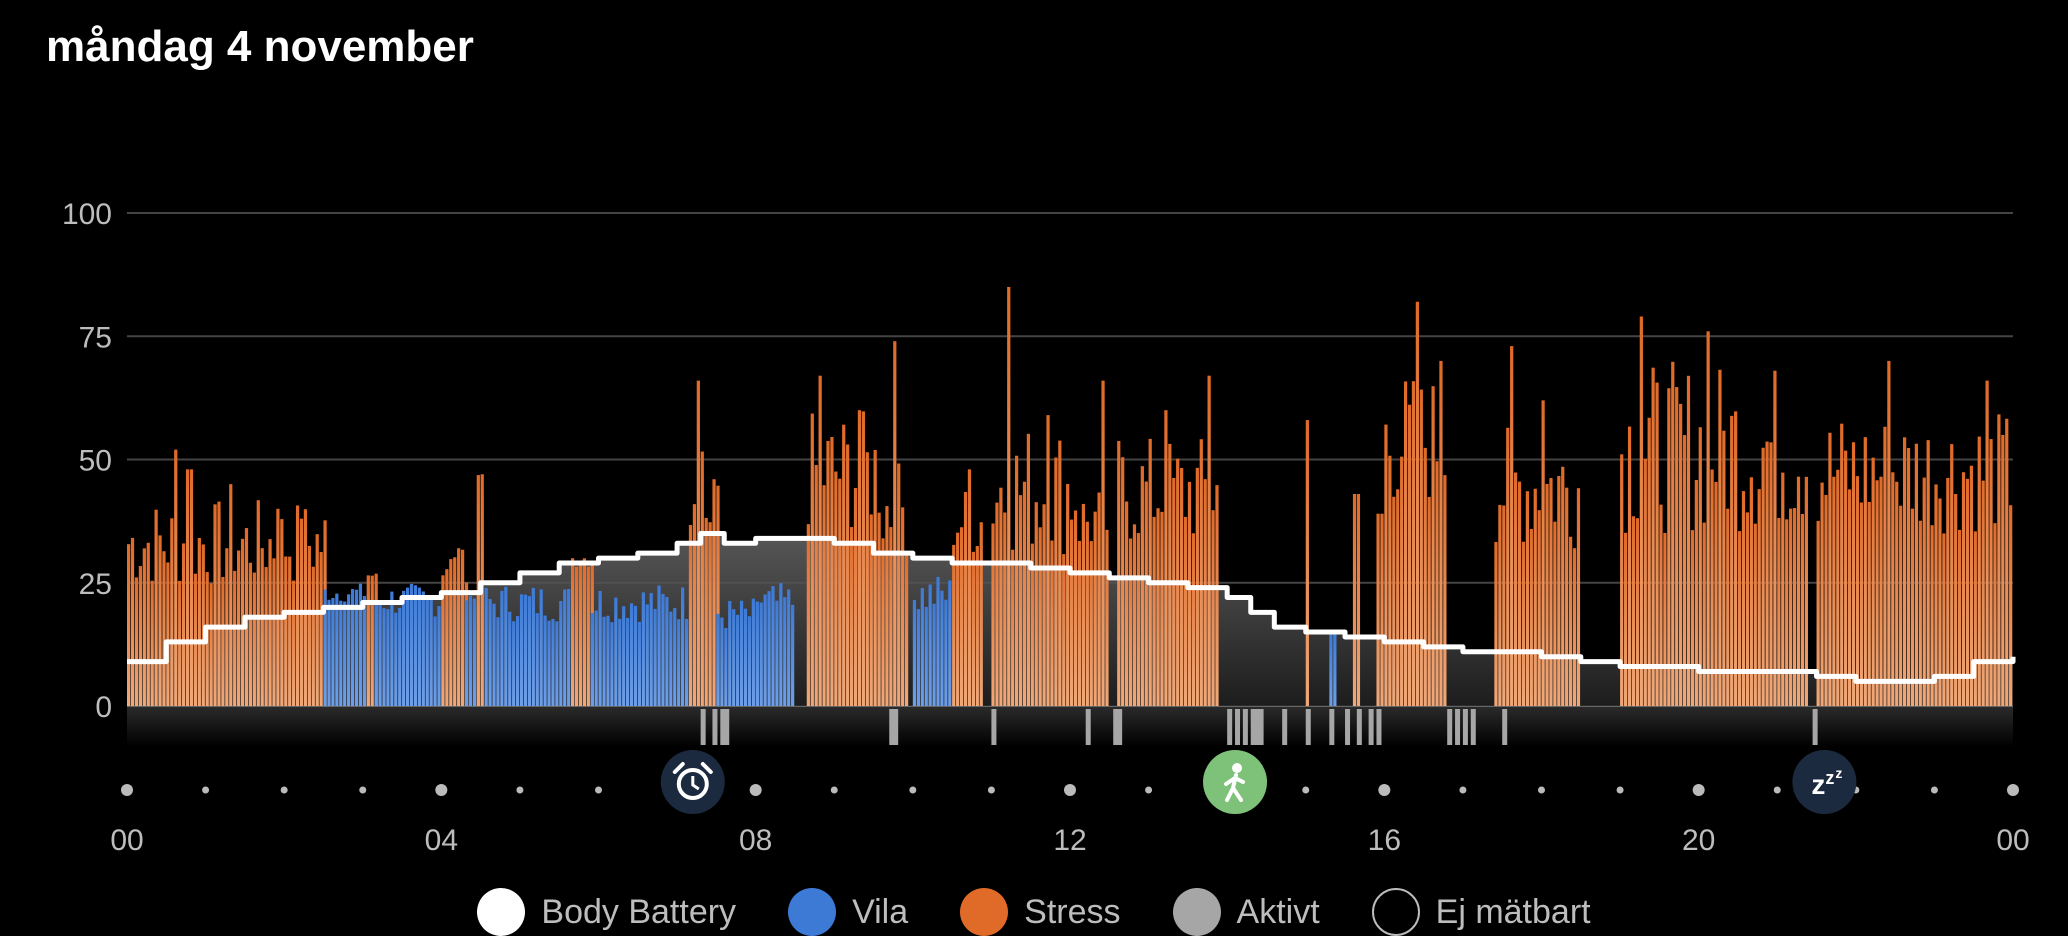  I want to click on y-tick-label: 0, so click(103, 707).